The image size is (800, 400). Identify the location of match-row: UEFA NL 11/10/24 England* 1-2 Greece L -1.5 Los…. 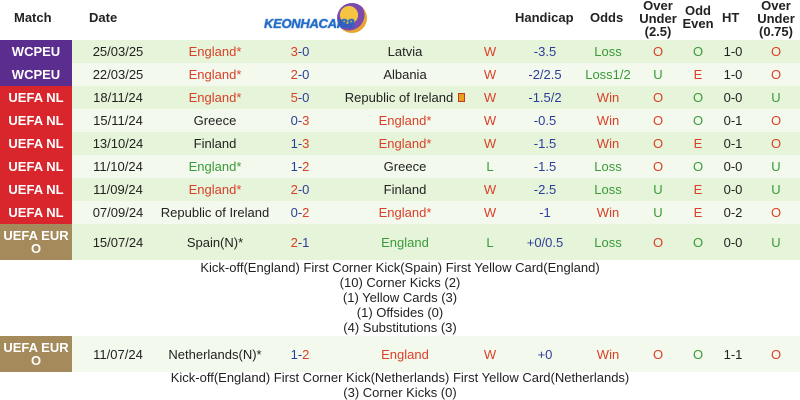
(400, 166).